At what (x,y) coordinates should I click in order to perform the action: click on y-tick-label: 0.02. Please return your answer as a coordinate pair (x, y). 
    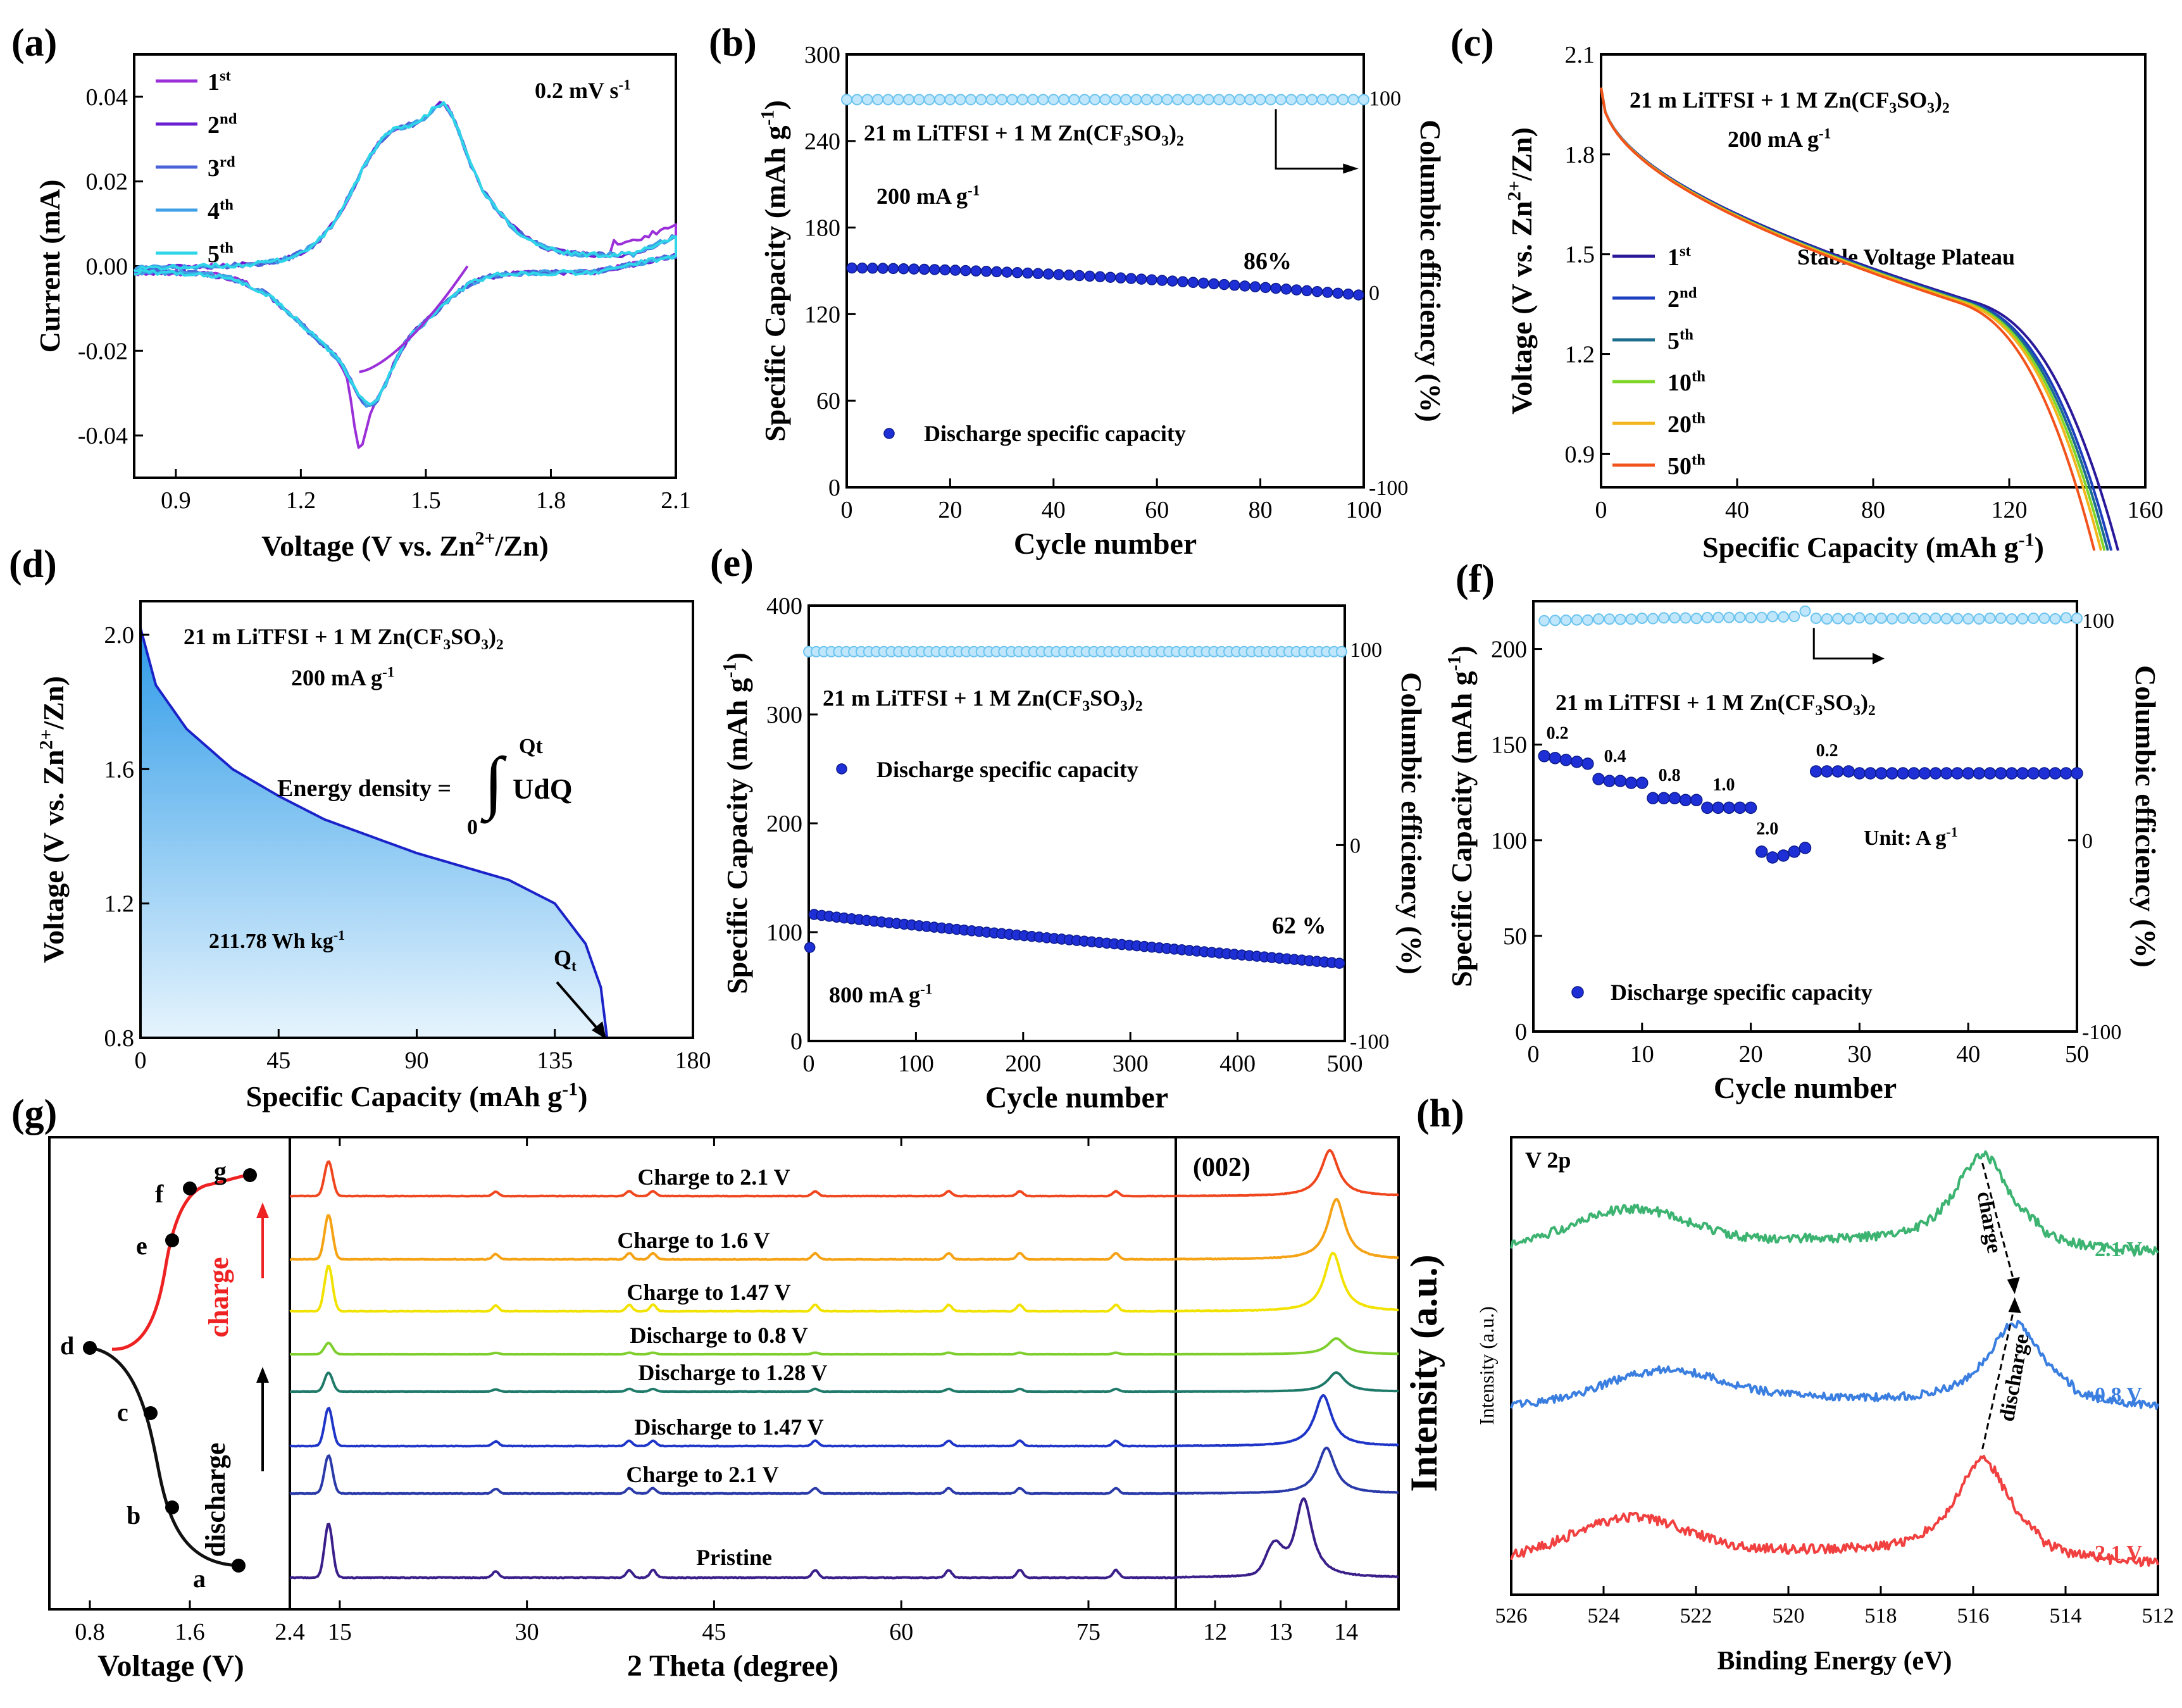
    Looking at the image, I should click on (107, 182).